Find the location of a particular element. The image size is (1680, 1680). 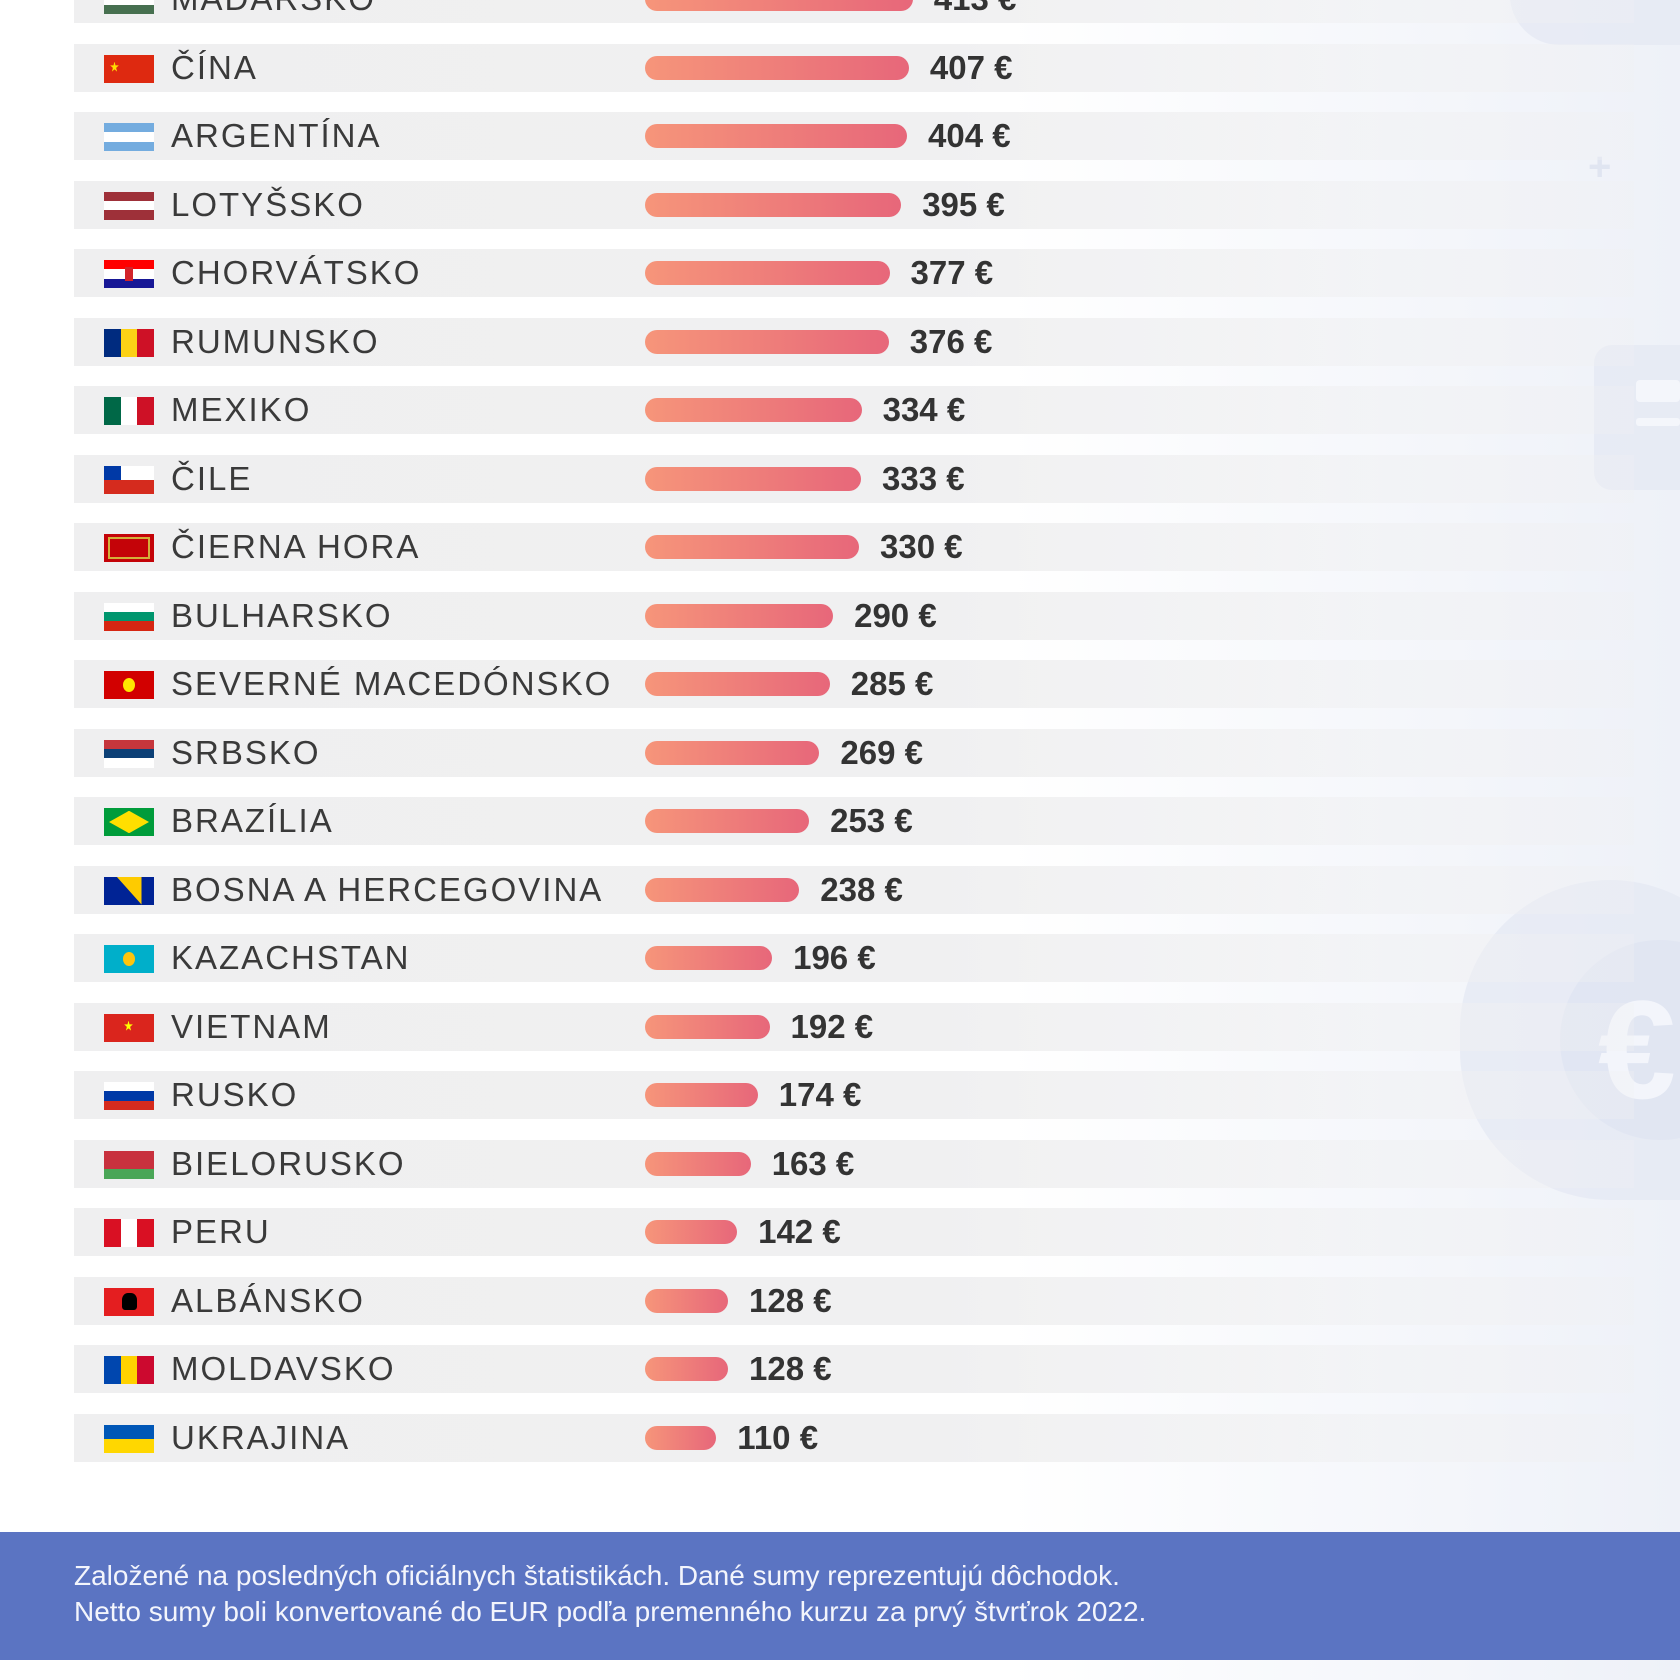

value-label: 192 € is located at coordinates (832, 1026).